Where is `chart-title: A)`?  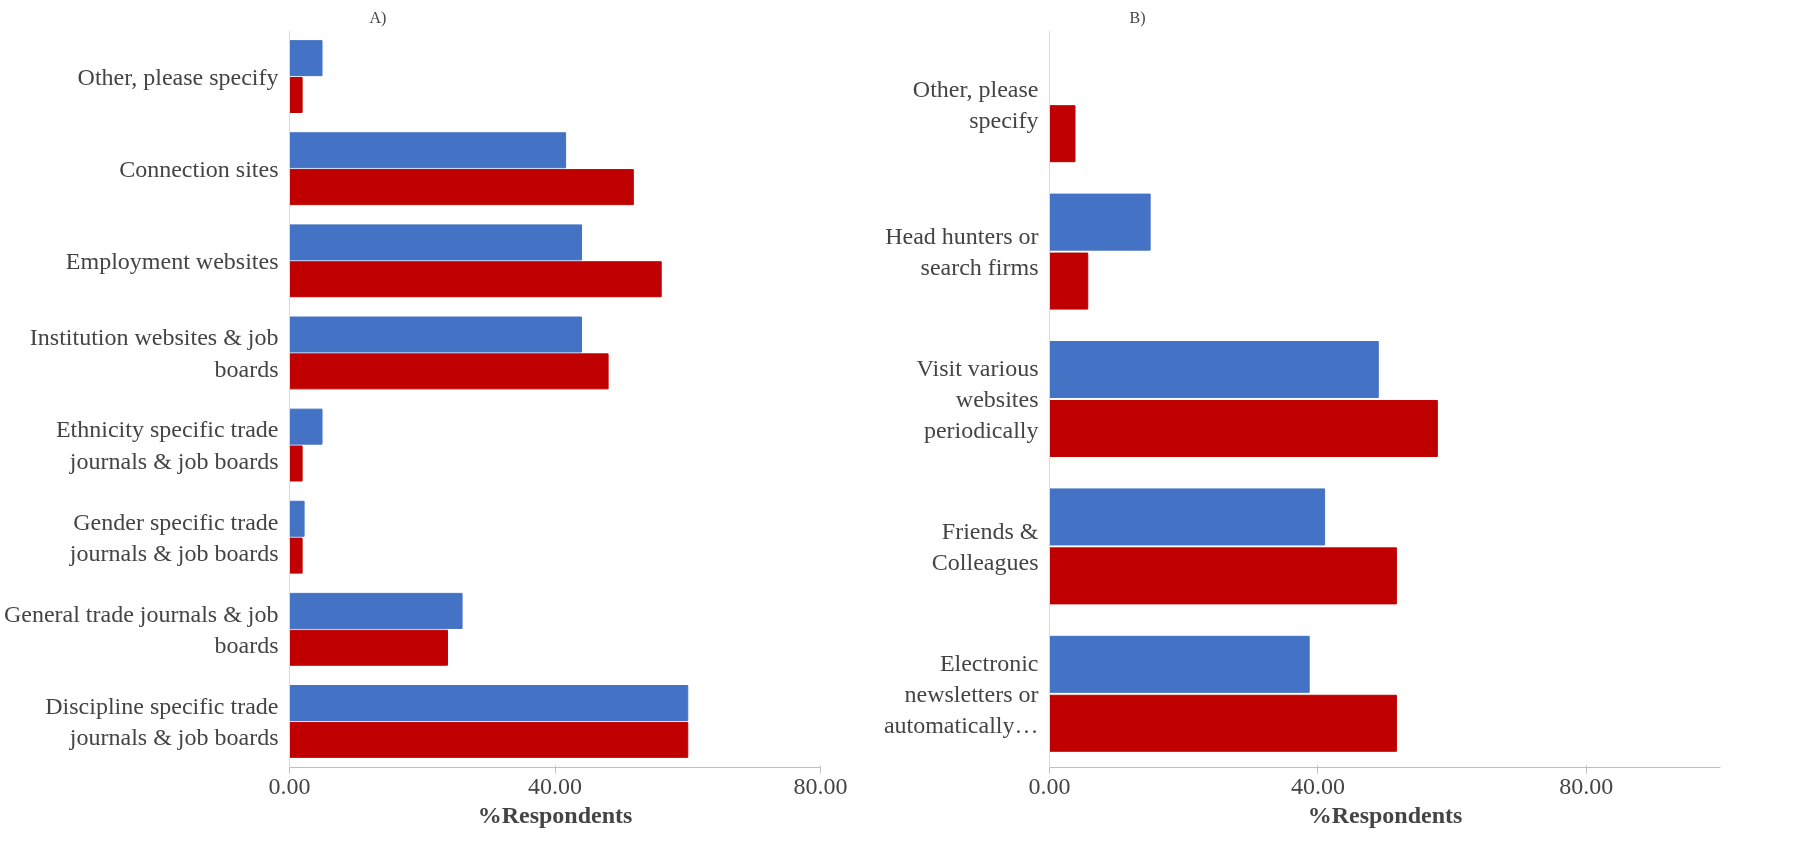
chart-title: A) is located at coordinates (378, 17).